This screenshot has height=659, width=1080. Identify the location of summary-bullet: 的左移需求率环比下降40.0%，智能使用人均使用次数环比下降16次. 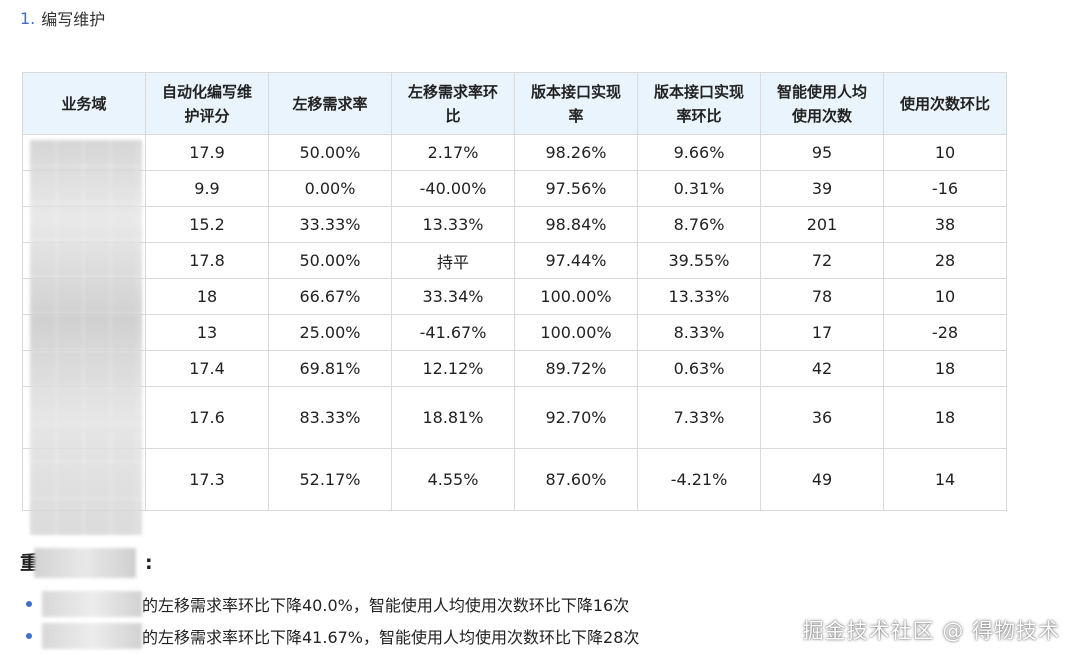
(472, 604).